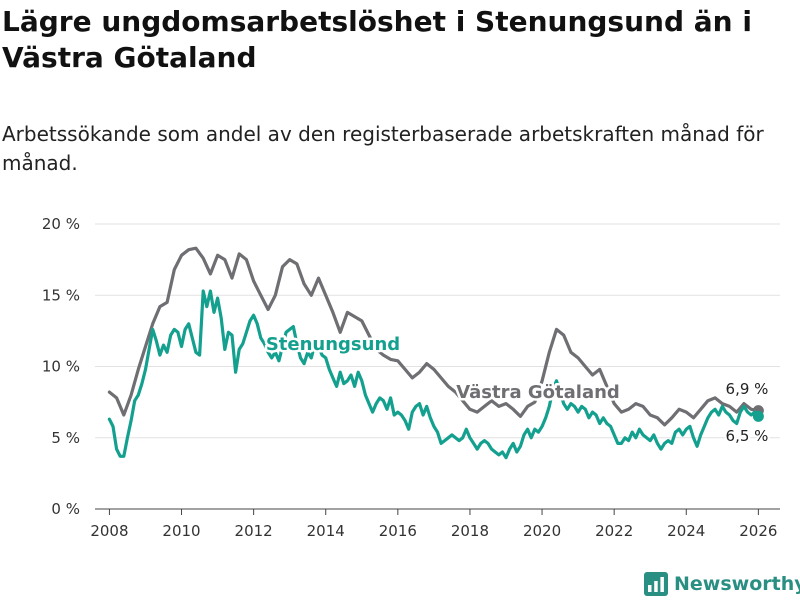 Image resolution: width=800 pixels, height=600 pixels. Describe the element at coordinates (181, 531) in the screenshot. I see `x-tick-label: 2010` at that location.